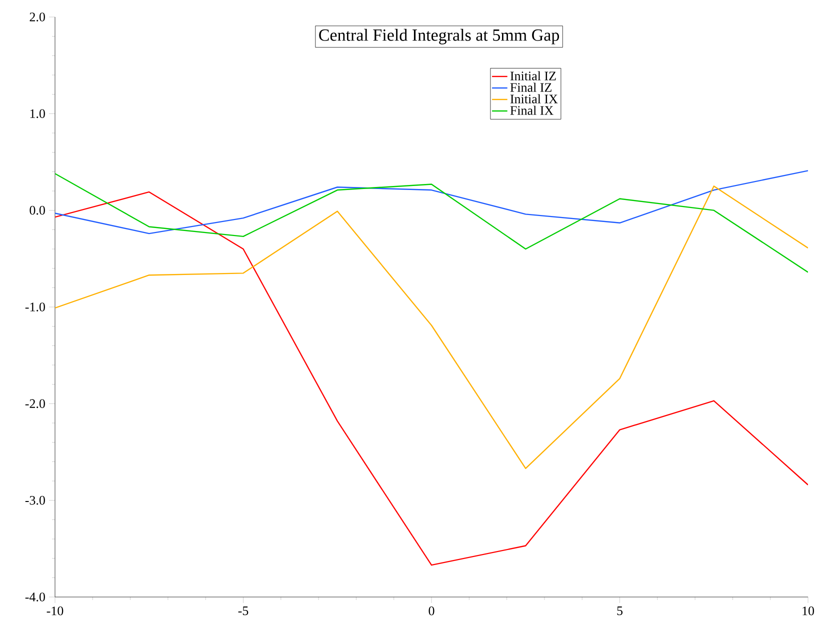 The height and width of the screenshot is (644, 816). What do you see at coordinates (534, 99) in the screenshot?
I see `legend-label: Initial IX` at bounding box center [534, 99].